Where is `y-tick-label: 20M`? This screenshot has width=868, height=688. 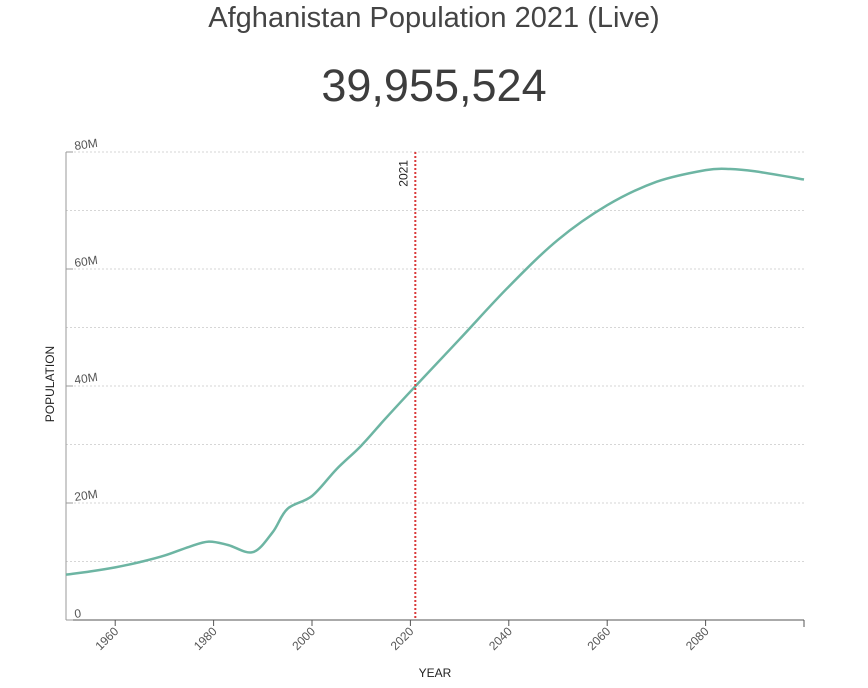
y-tick-label: 20M is located at coordinates (85, 495).